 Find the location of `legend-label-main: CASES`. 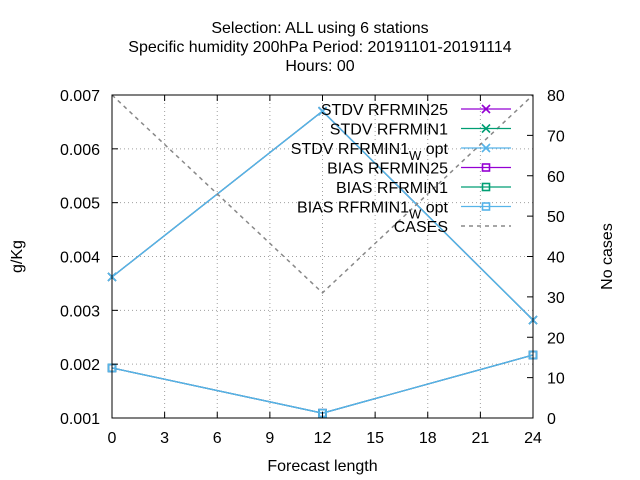

legend-label-main: CASES is located at coordinates (421, 227).